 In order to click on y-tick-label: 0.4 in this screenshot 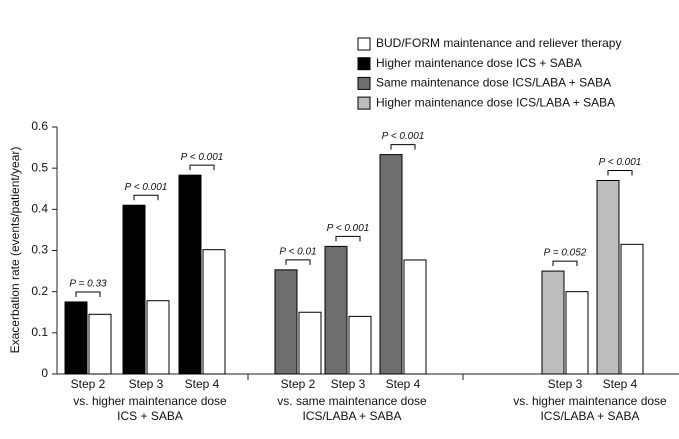, I will do `click(39, 209)`.